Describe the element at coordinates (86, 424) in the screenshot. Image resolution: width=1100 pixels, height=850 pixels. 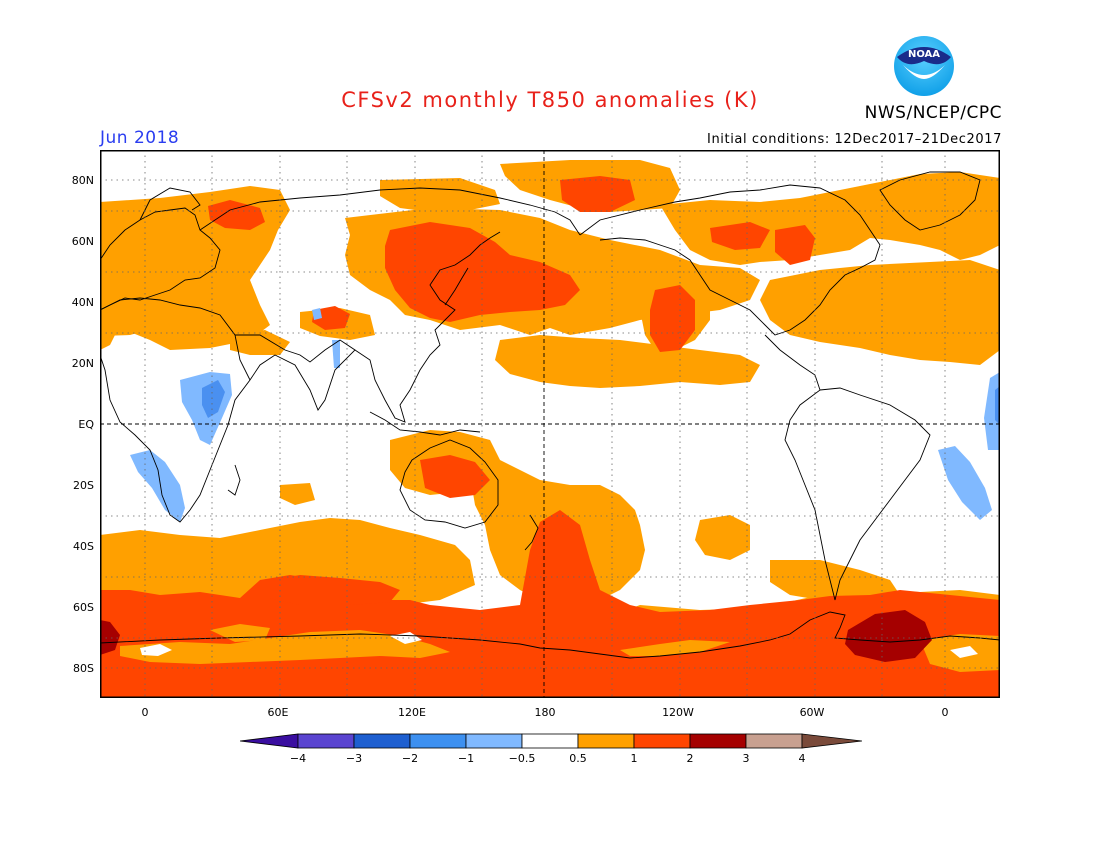
I see `lat-label-eq: EQ` at that location.